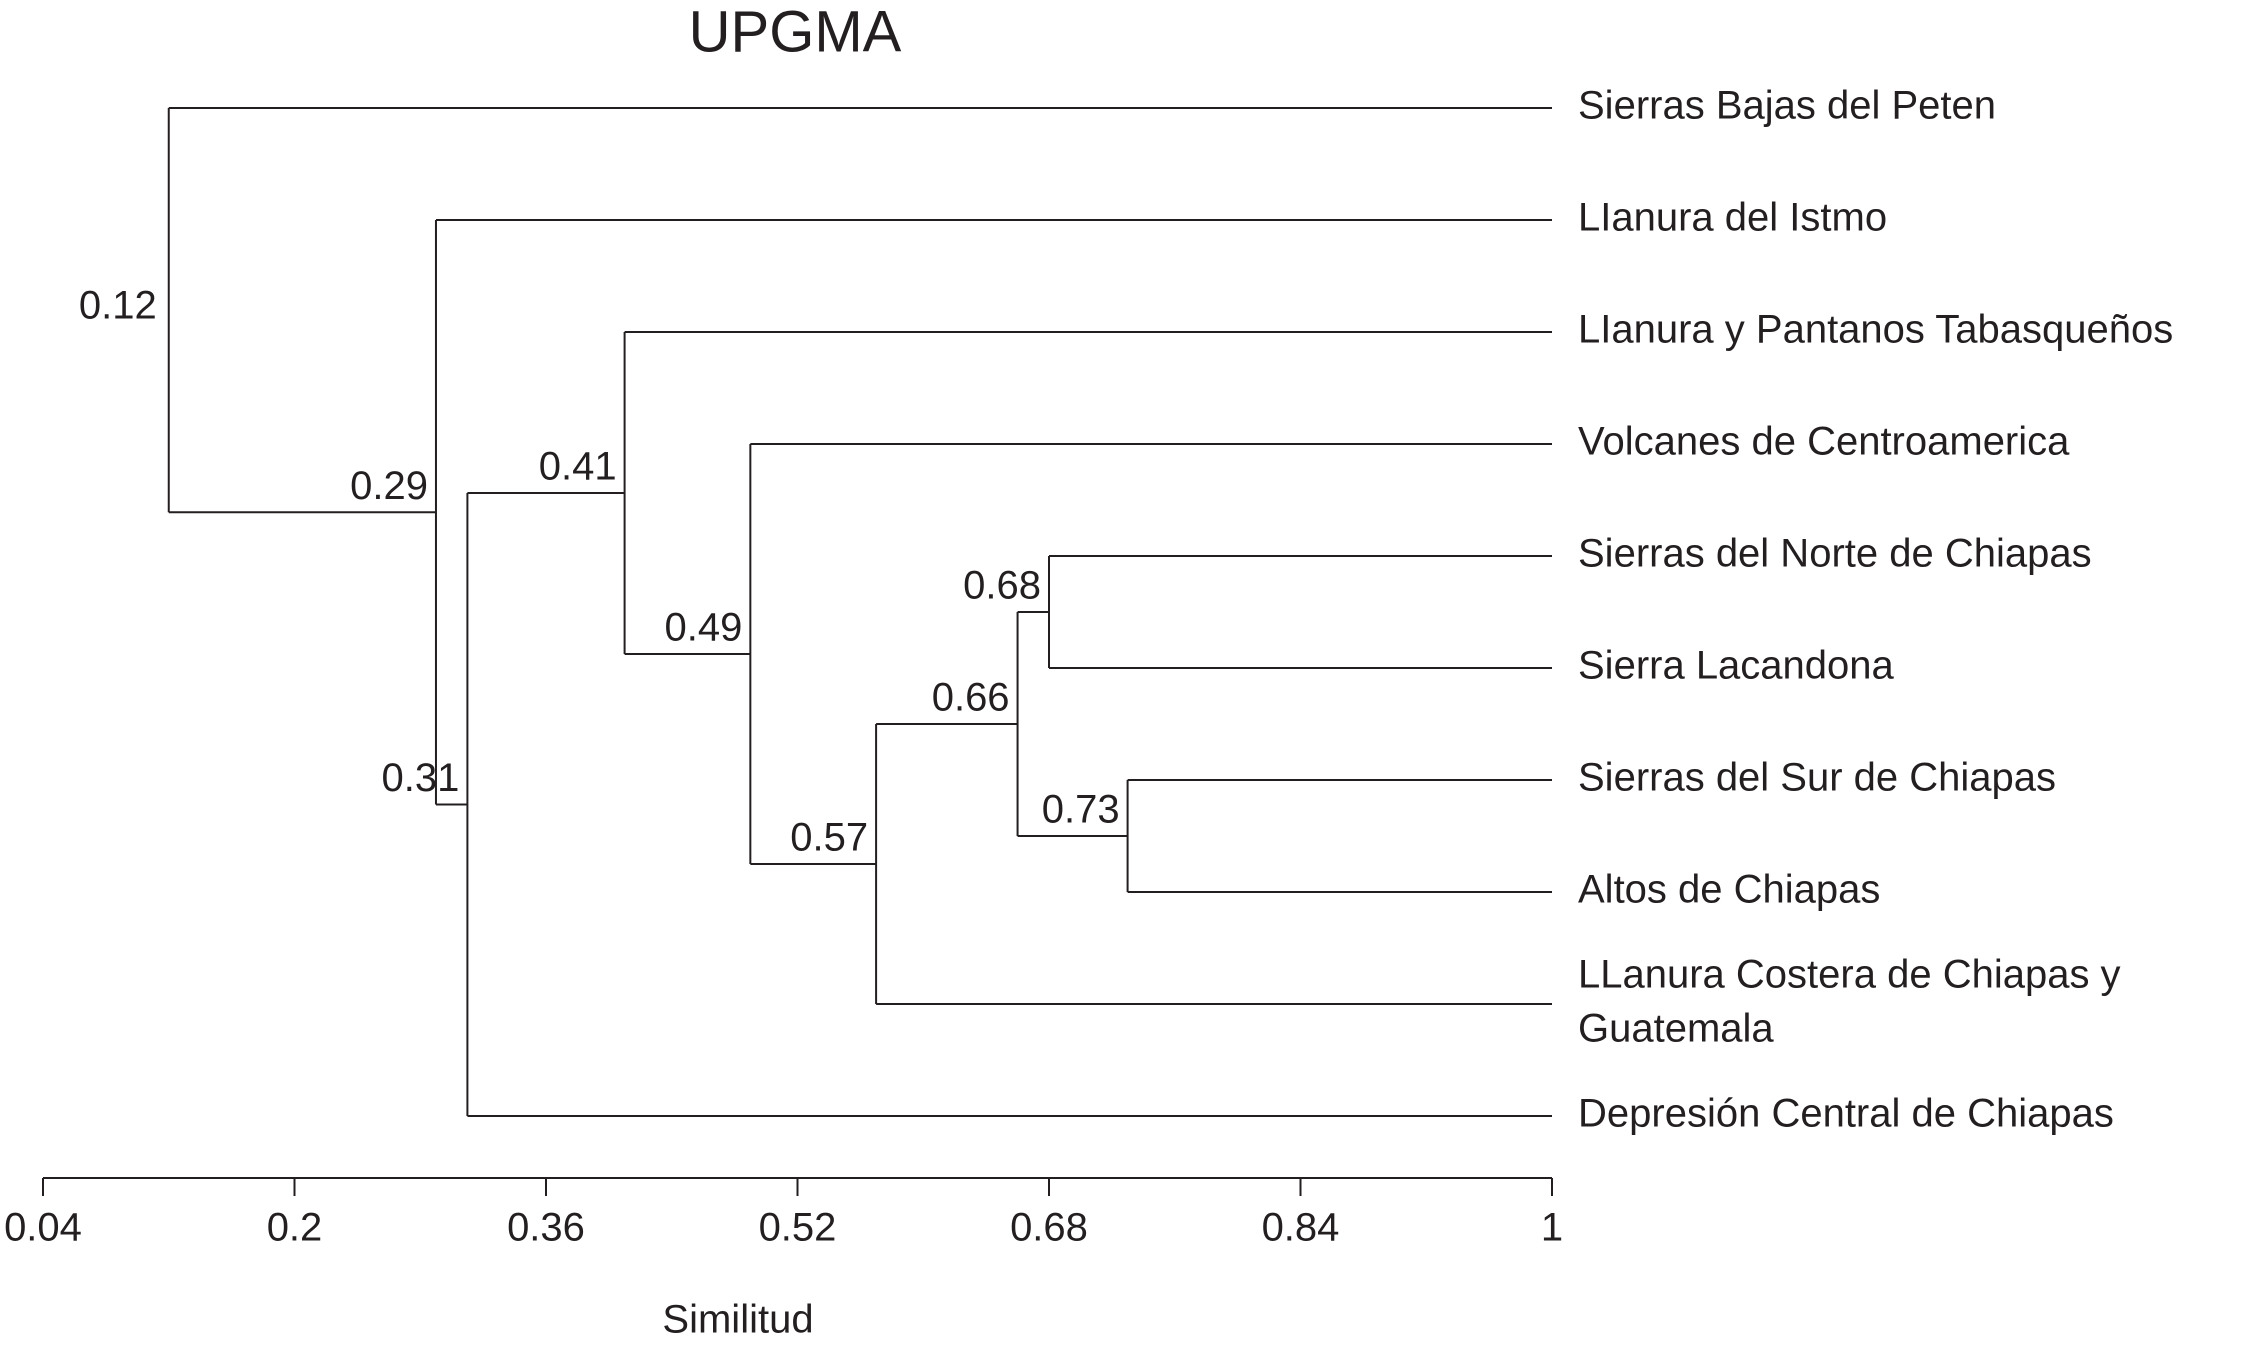 The height and width of the screenshot is (1361, 2249). I want to click on leaf-label: LLanura Costera de Chiapas y, so click(1849, 975).